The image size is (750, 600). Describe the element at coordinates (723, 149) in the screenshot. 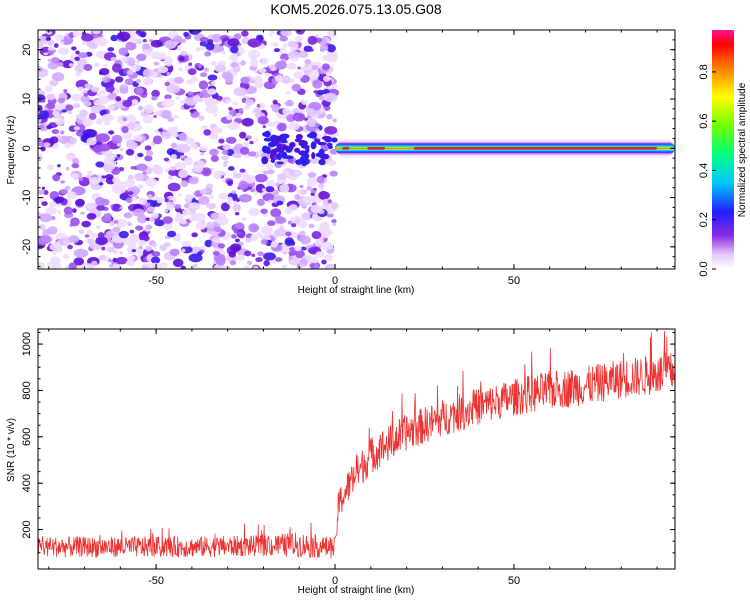

I see `colorbar-gradient` at that location.